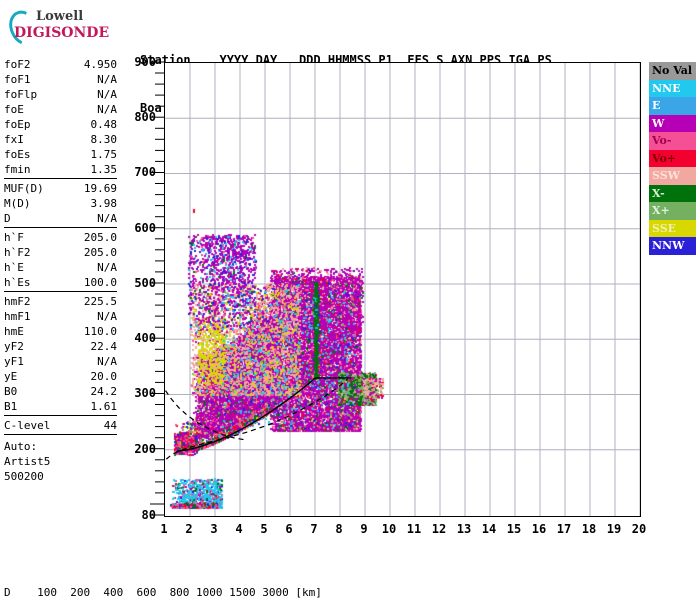 The image size is (700, 600). Describe the element at coordinates (21, 446) in the screenshot. I see `auto-line: Auto:` at that location.